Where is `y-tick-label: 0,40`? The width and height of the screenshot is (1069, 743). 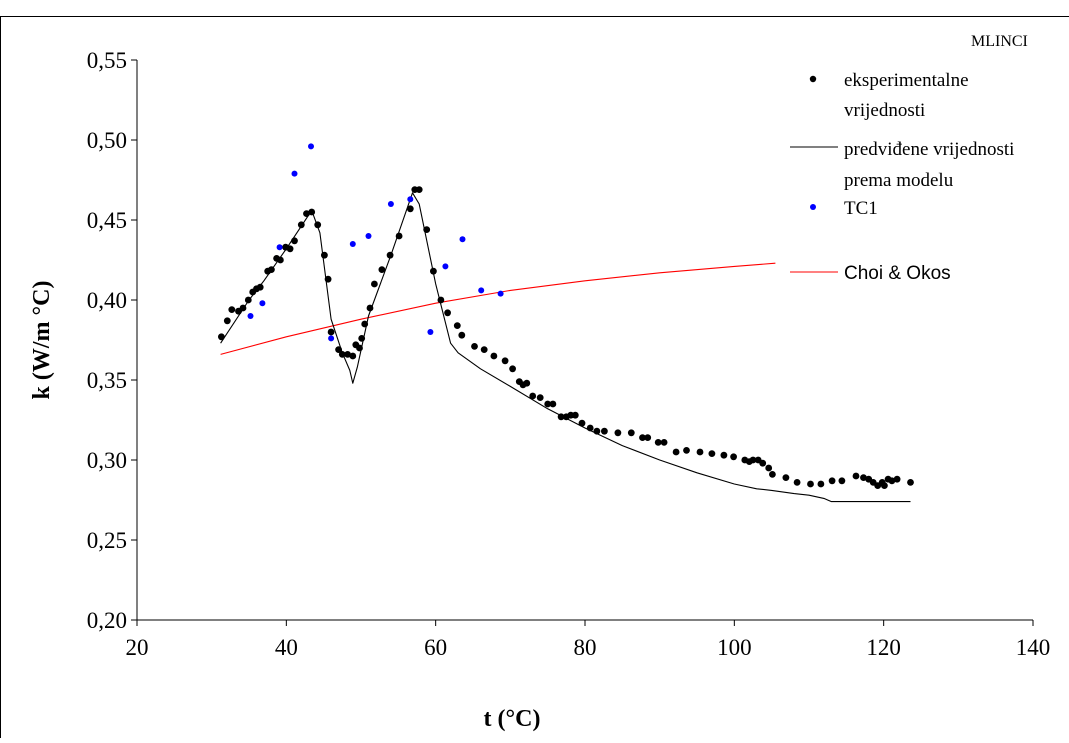
y-tick-label: 0,40 is located at coordinates (107, 300).